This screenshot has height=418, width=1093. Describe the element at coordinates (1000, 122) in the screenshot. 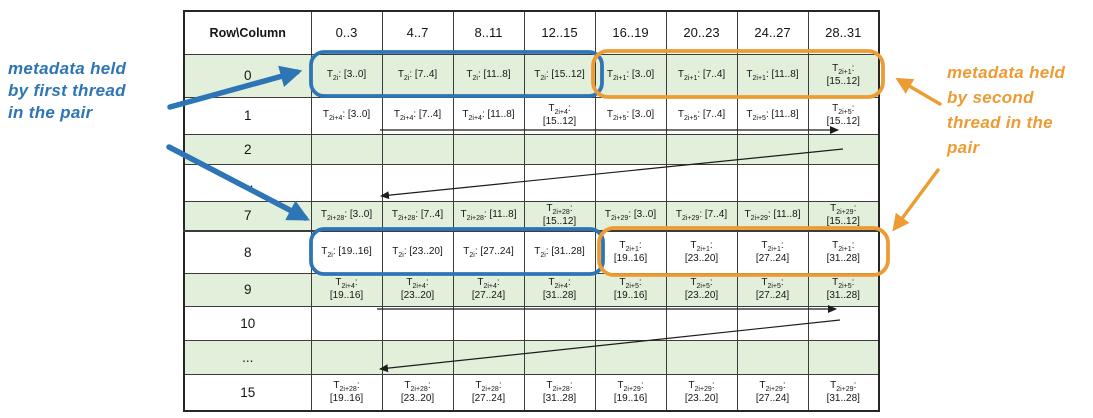

I see `annotation-second-thread-line: thread in the` at that location.